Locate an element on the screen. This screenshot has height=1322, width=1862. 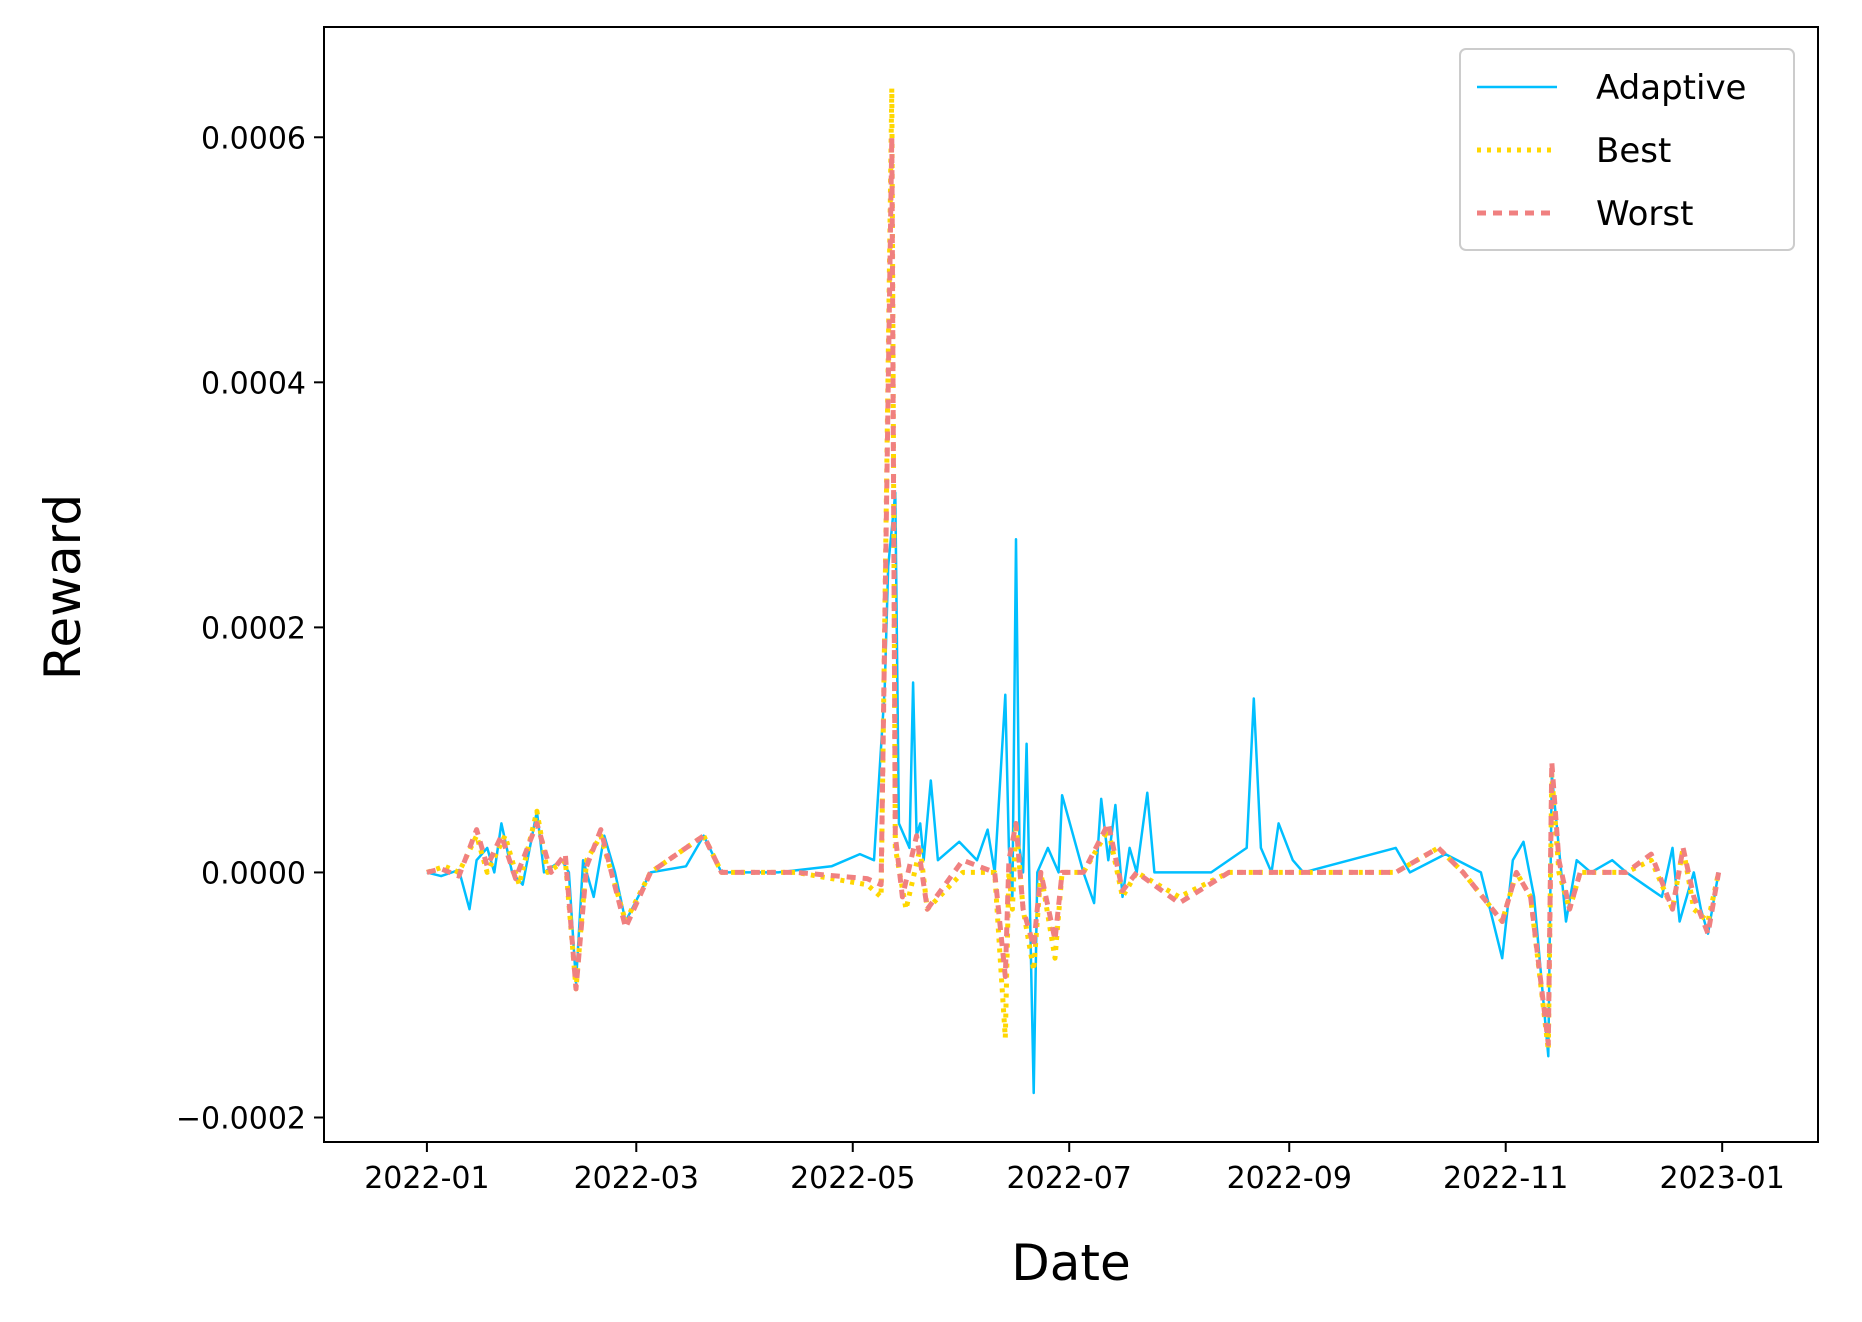
x-tick-label: 2022-11 is located at coordinates (1505, 1178).